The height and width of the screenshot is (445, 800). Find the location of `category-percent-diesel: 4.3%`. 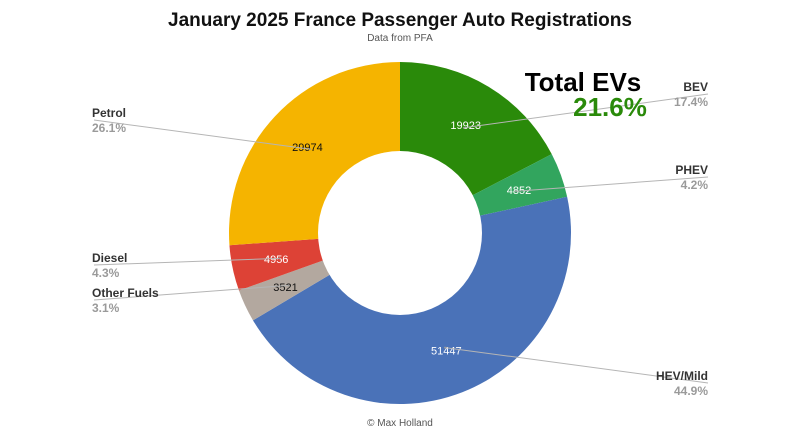

category-percent-diesel: 4.3% is located at coordinates (106, 273).